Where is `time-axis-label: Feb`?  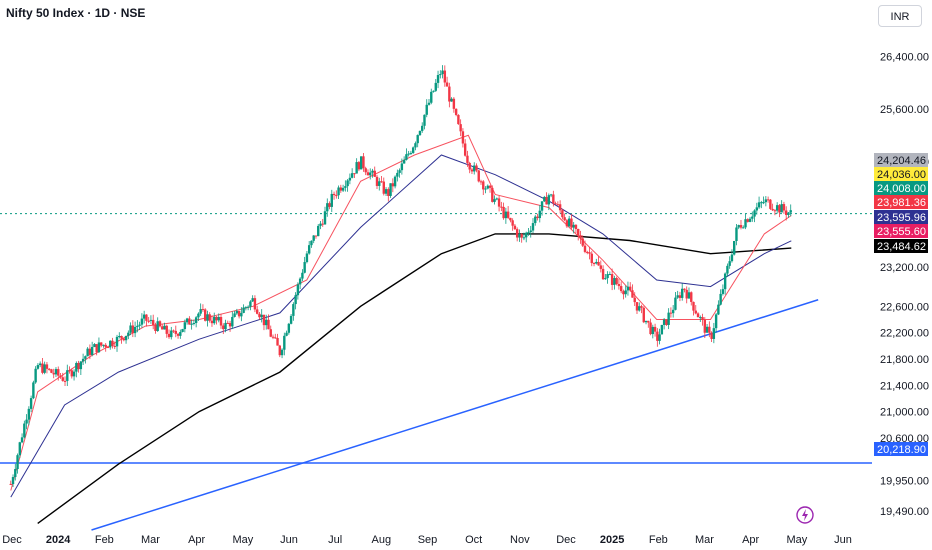
time-axis-label: Feb is located at coordinates (658, 540).